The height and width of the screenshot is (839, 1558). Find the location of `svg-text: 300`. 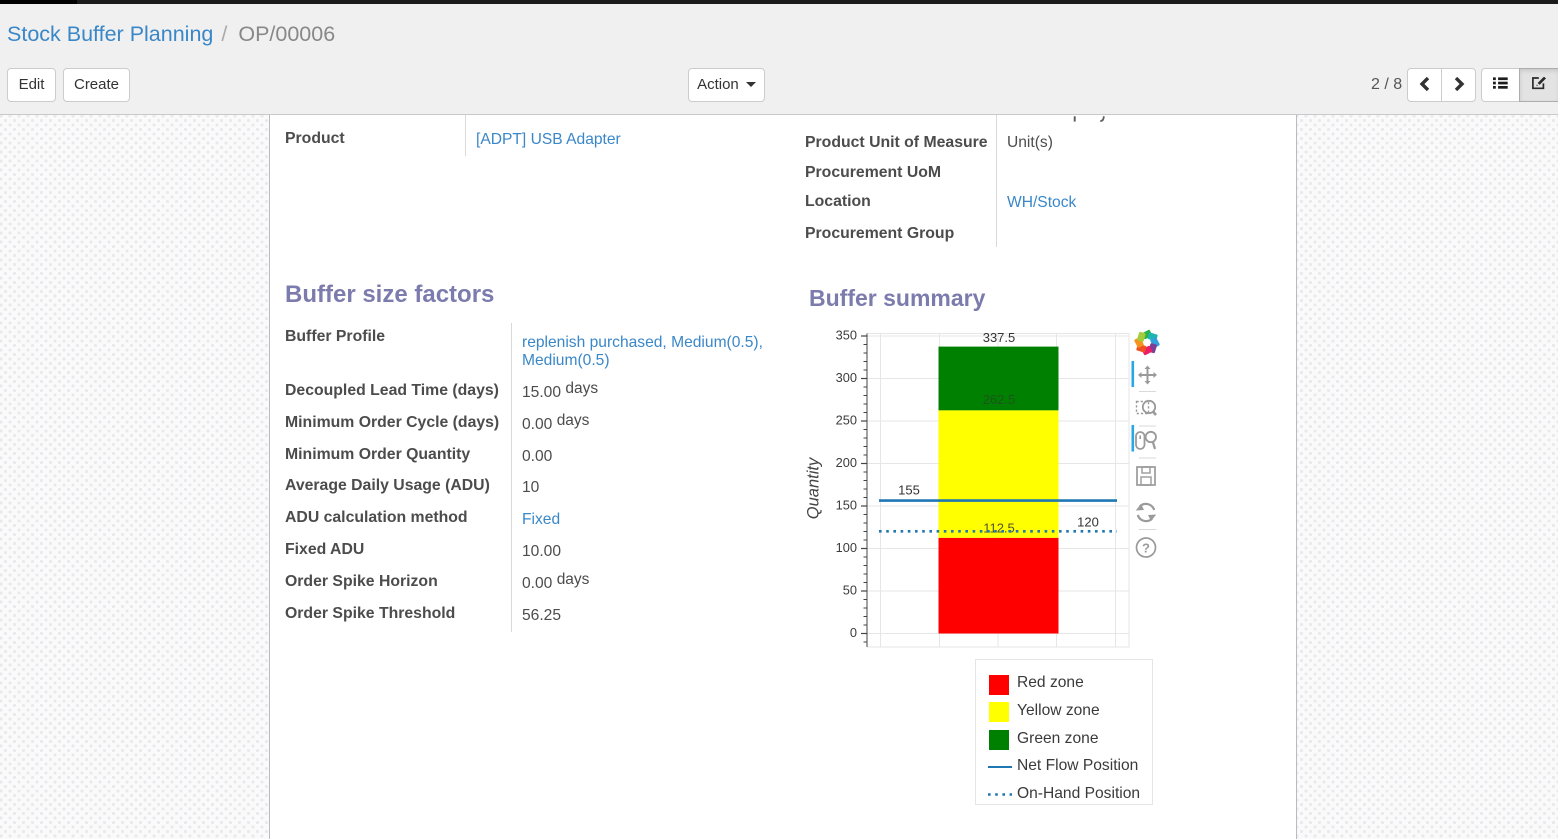

svg-text: 300 is located at coordinates (846, 377).